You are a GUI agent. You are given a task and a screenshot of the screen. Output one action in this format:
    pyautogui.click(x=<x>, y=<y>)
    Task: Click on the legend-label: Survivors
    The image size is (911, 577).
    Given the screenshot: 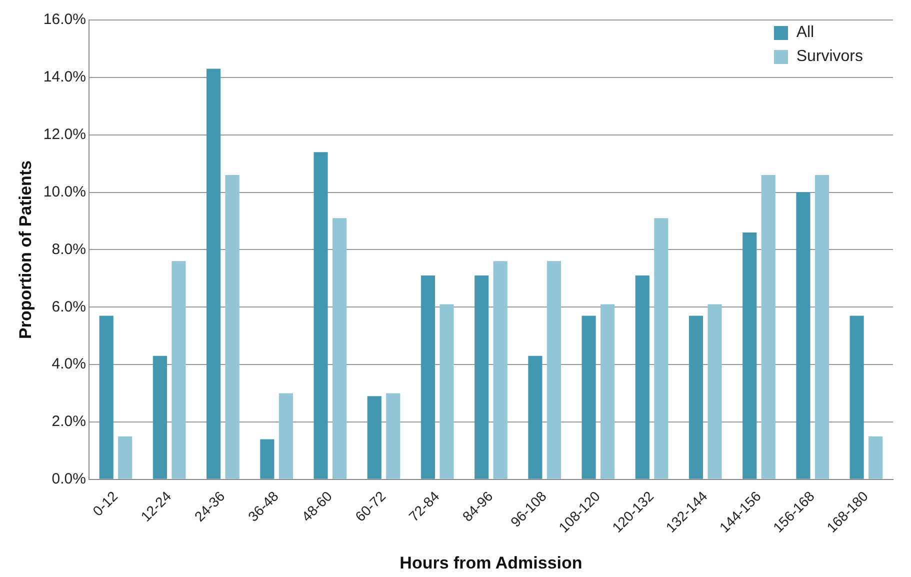 What is the action you would take?
    pyautogui.click(x=829, y=57)
    